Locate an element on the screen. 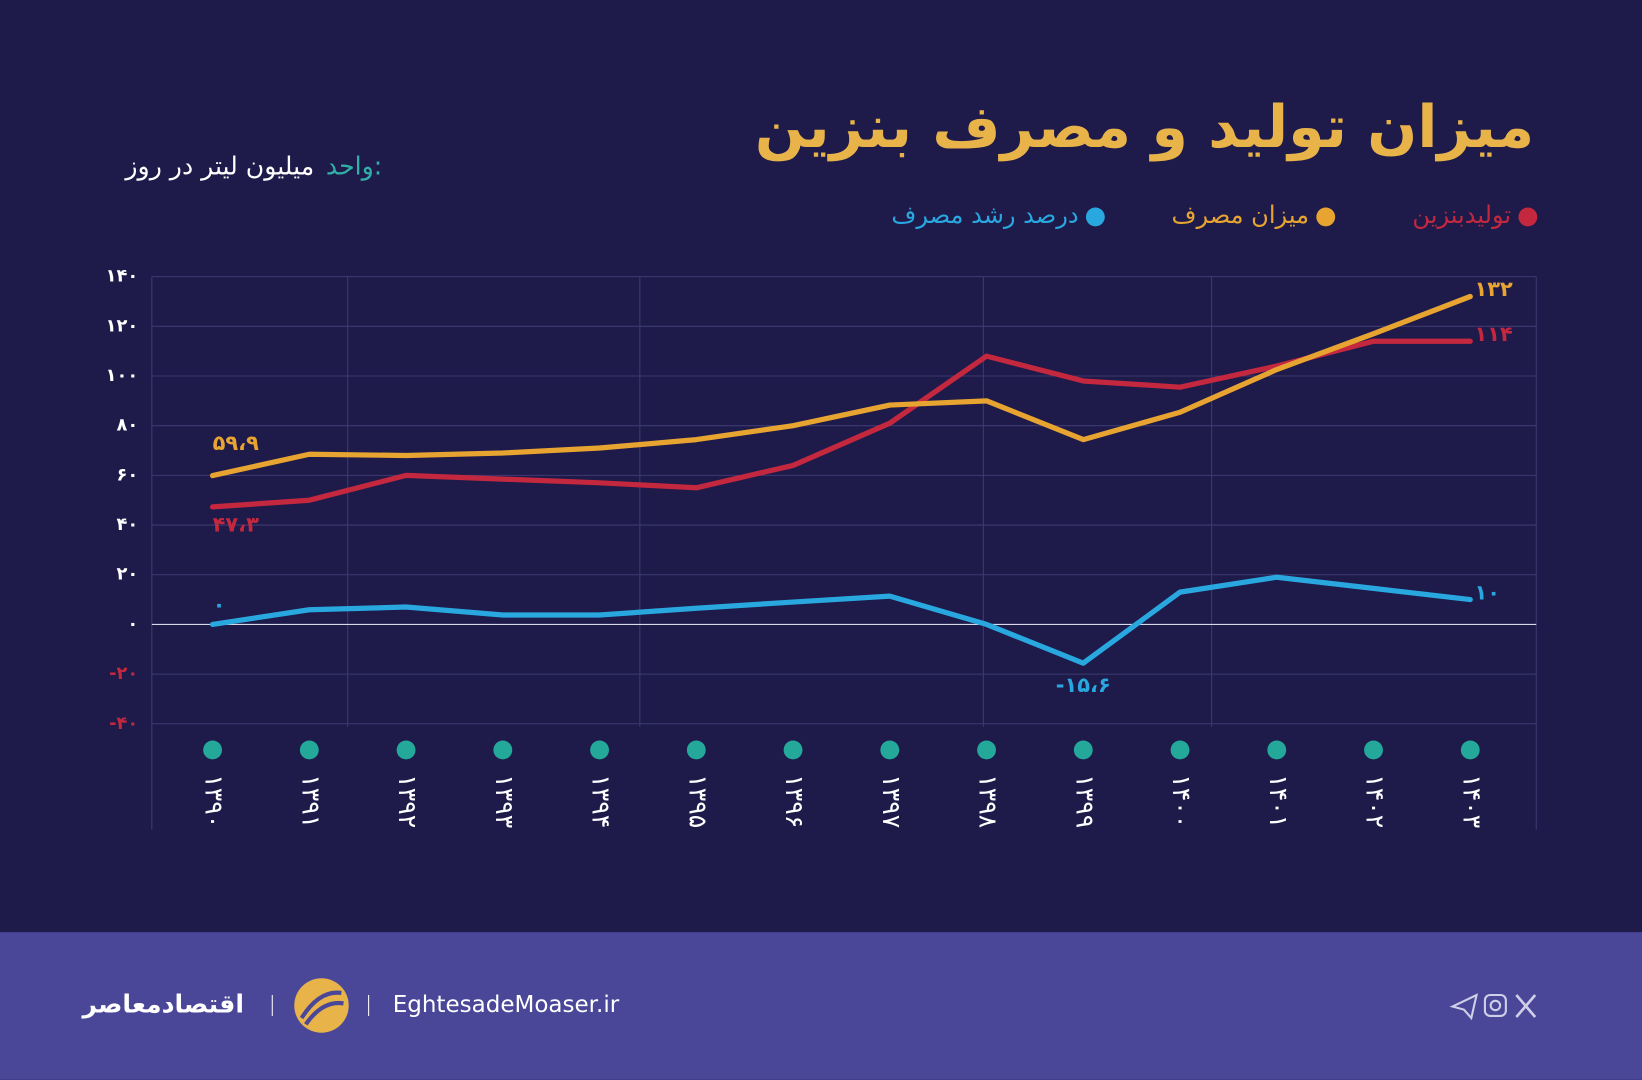 This screenshot has height=1080, width=1642. x-tick-label: ۱۳۹۸ is located at coordinates (988, 801).